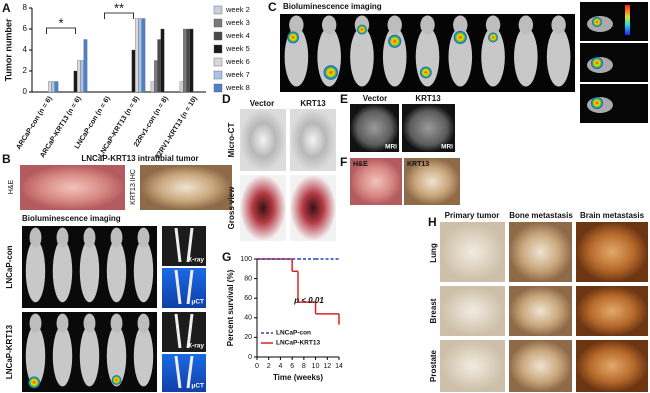 The image size is (650, 393). Describe the element at coordinates (139, 158) in the screenshot. I see `panel-title: LNCaP-KRT13 intratibial tumor` at that location.